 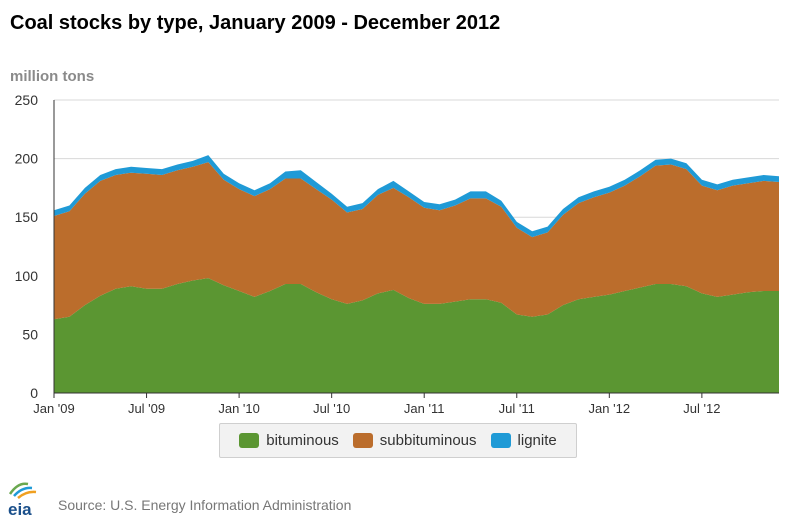 I want to click on legend-swatch-subbituminous, so click(x=362, y=440).